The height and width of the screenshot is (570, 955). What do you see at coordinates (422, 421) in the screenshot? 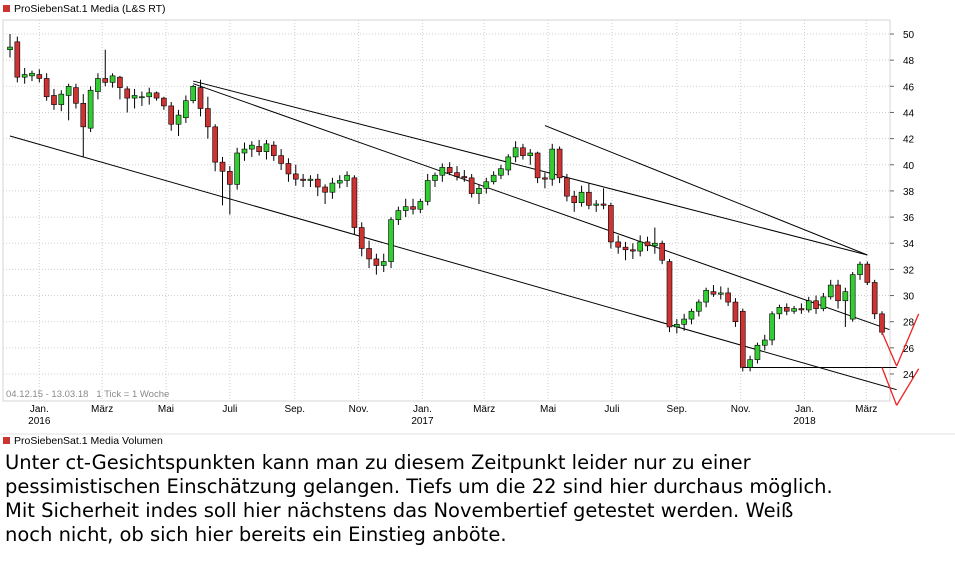
I see `x-tick-year-label: 2017` at bounding box center [422, 421].